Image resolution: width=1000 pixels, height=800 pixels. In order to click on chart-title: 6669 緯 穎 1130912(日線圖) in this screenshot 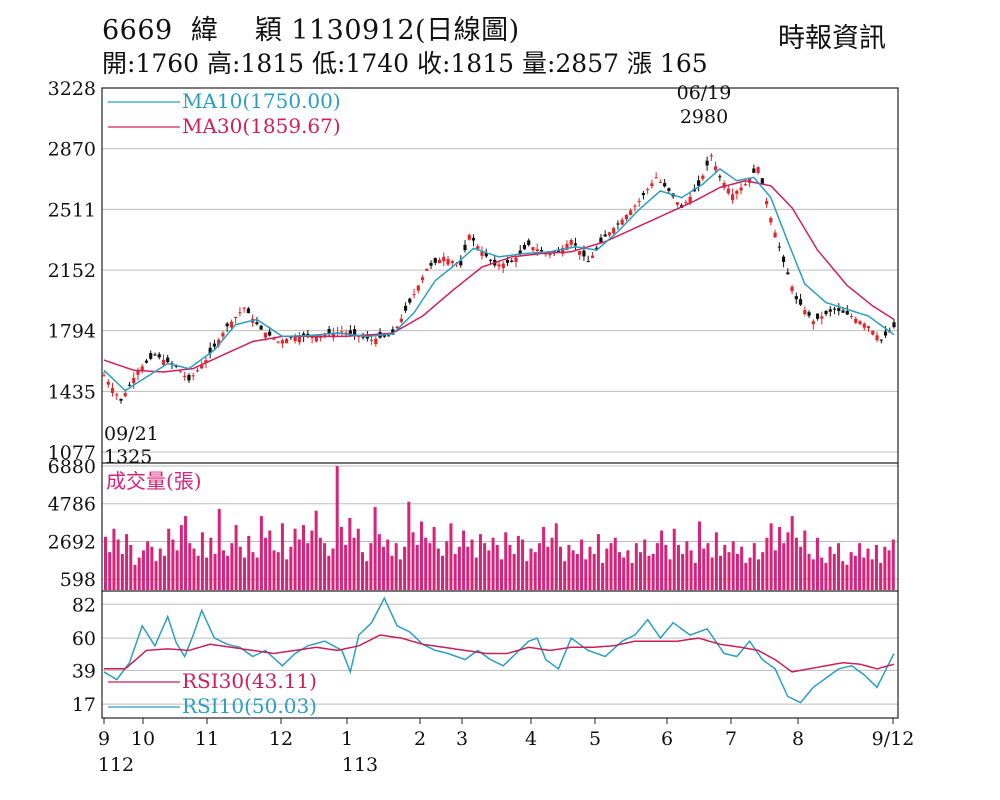, I will do `click(311, 30)`.